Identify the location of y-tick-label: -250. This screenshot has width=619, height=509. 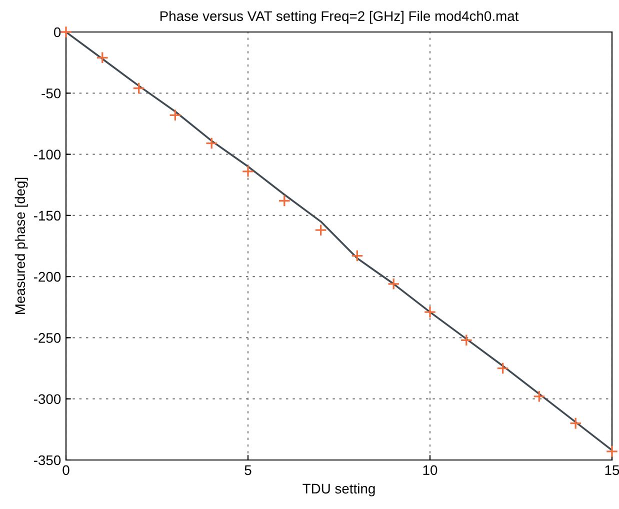
(47, 338).